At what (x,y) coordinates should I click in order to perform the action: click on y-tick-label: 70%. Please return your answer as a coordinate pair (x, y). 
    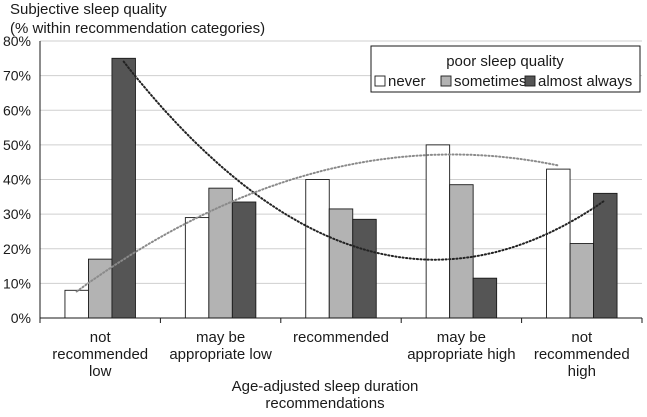
    Looking at the image, I should click on (17, 76).